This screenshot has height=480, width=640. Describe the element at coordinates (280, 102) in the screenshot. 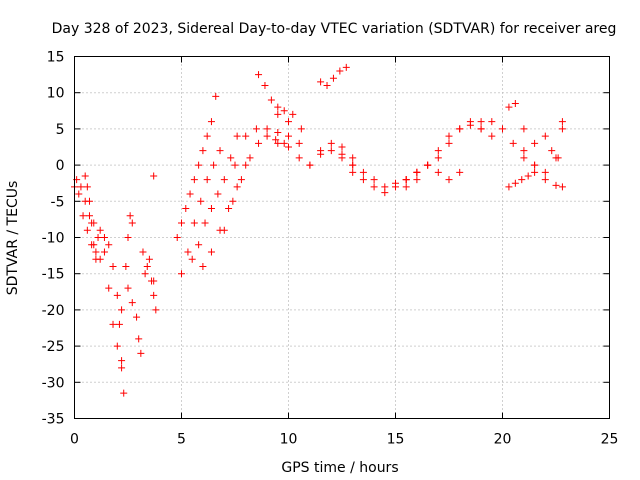

I see `series-peak-9h` at that location.